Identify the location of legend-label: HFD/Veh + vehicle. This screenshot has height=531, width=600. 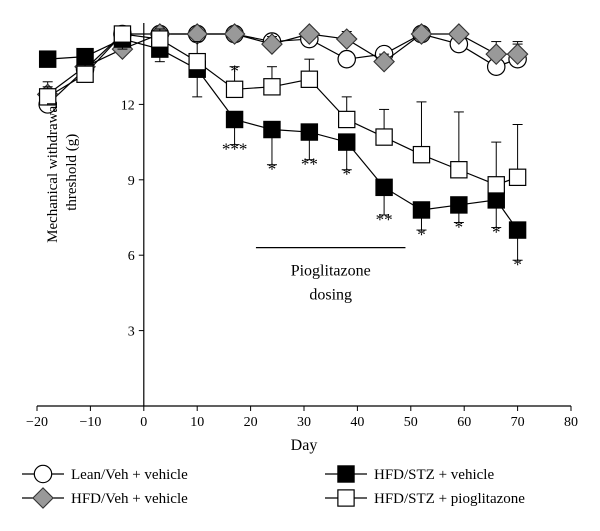
(129, 499).